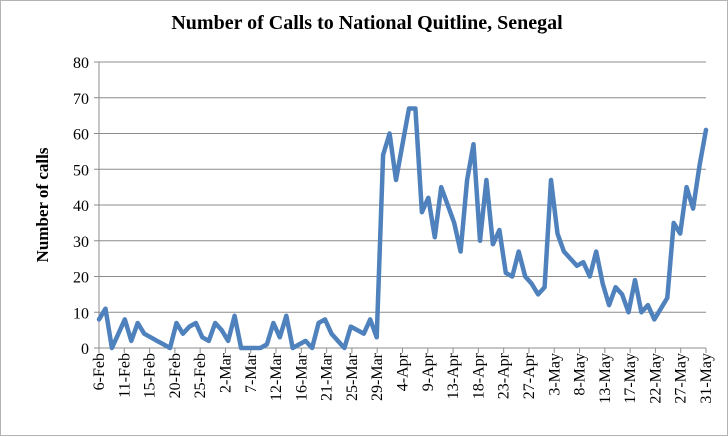 The width and height of the screenshot is (728, 437). Describe the element at coordinates (81, 63) in the screenshot. I see `y-tick-label-80: 80` at that location.